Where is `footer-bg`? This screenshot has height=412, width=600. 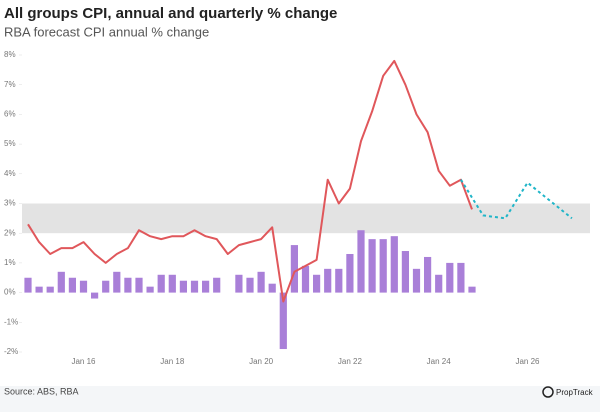
footer-bg is located at coordinates (300, 399).